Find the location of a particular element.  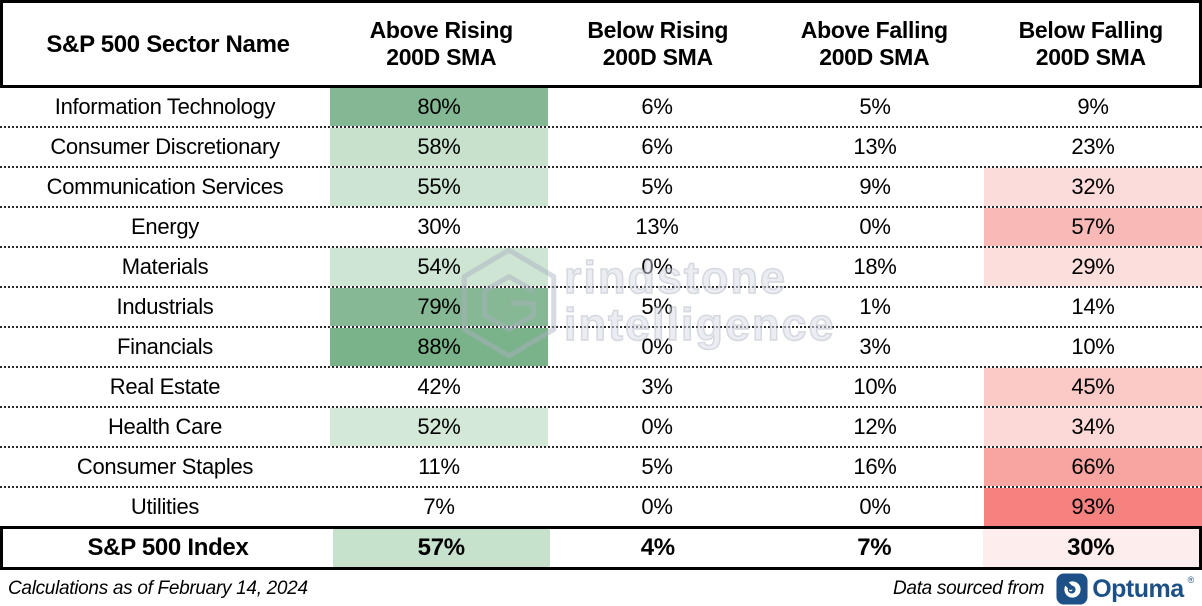

value-above-rising: 54% is located at coordinates (439, 267).